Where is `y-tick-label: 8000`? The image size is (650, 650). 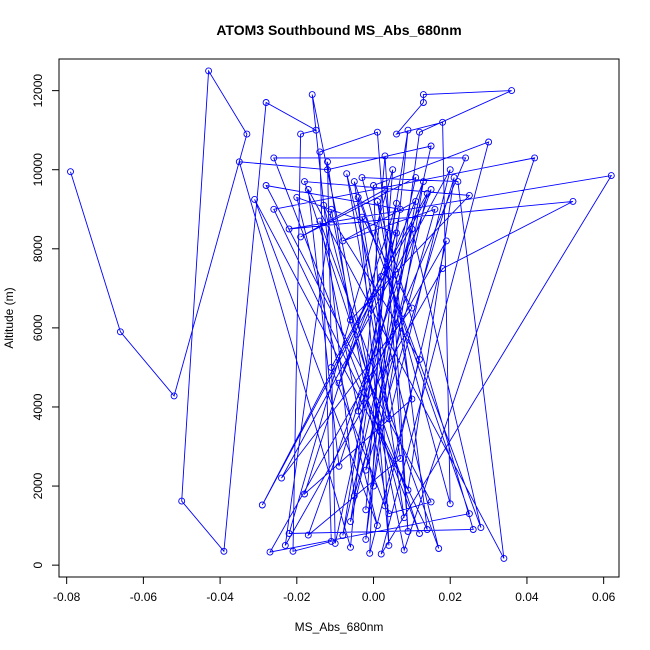 y-tick-label: 8000 is located at coordinates (38, 248).